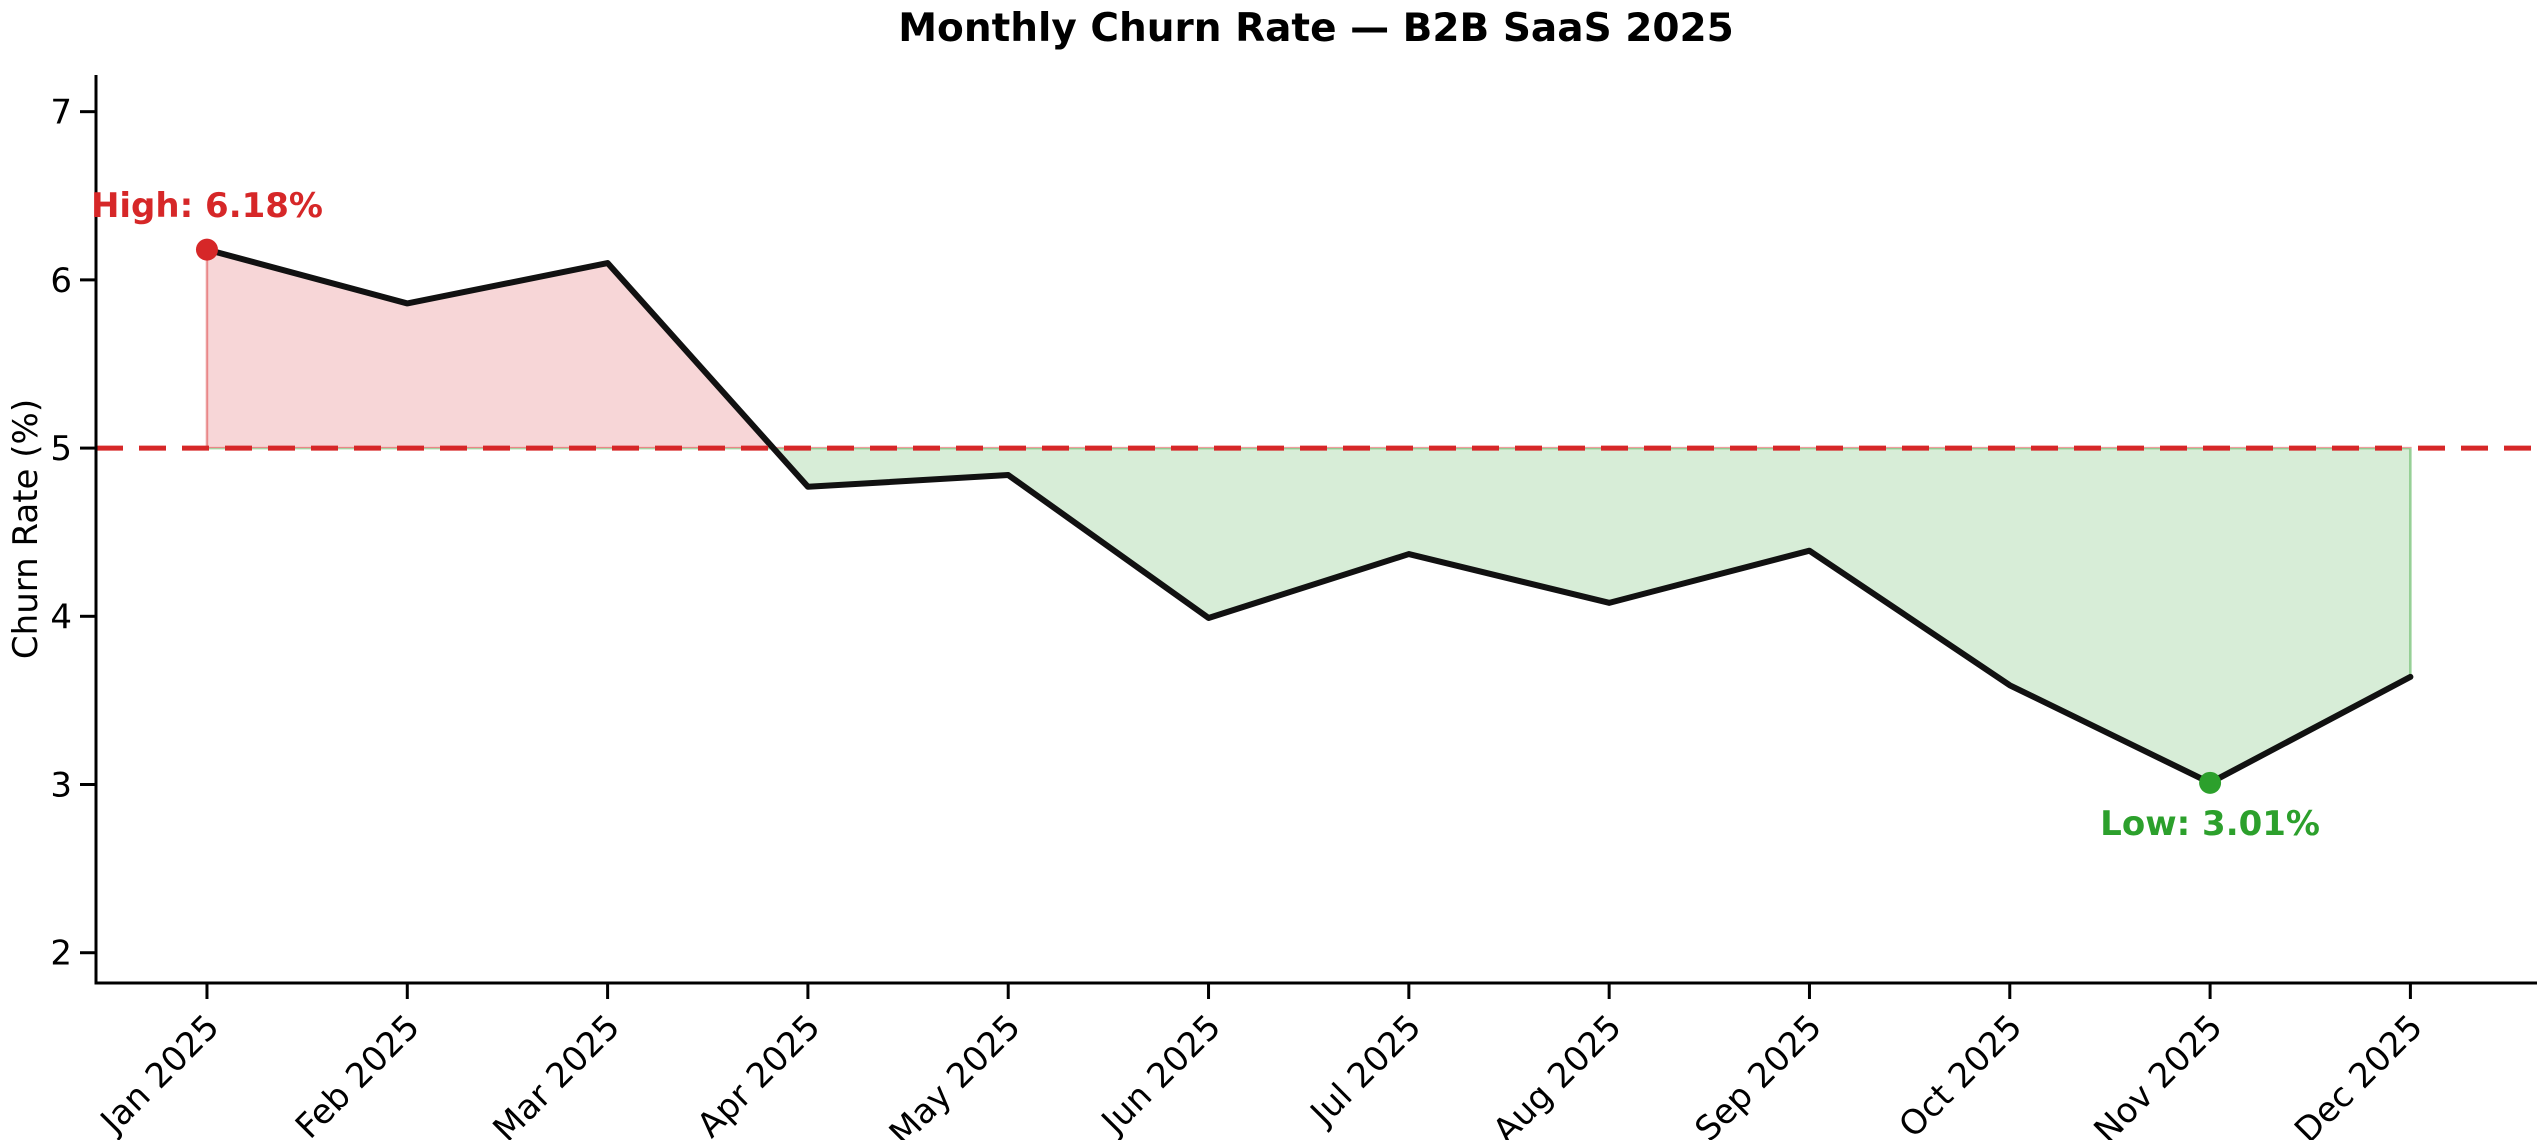  Describe the element at coordinates (1316, 28) in the screenshot. I see `chart-title: Monthly Churn Rate — B2B SaaS 2025` at that location.